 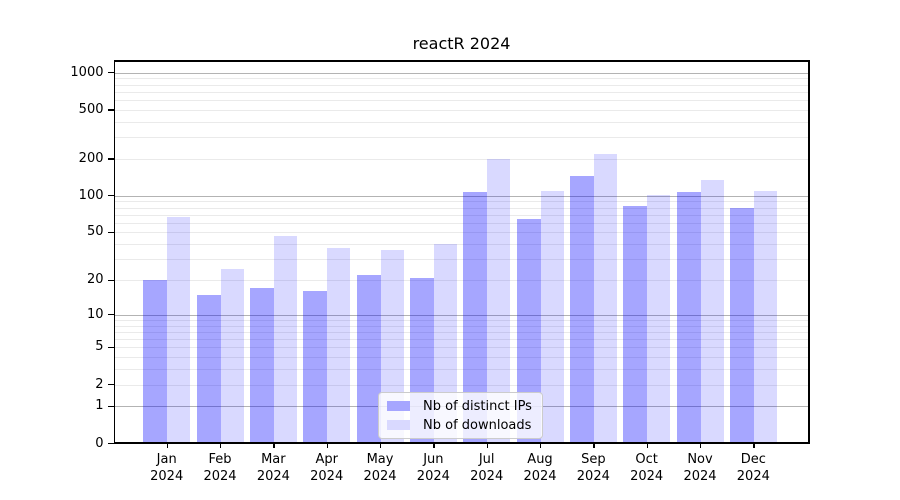 I want to click on bar-distinct-ips-may, so click(x=368, y=359).